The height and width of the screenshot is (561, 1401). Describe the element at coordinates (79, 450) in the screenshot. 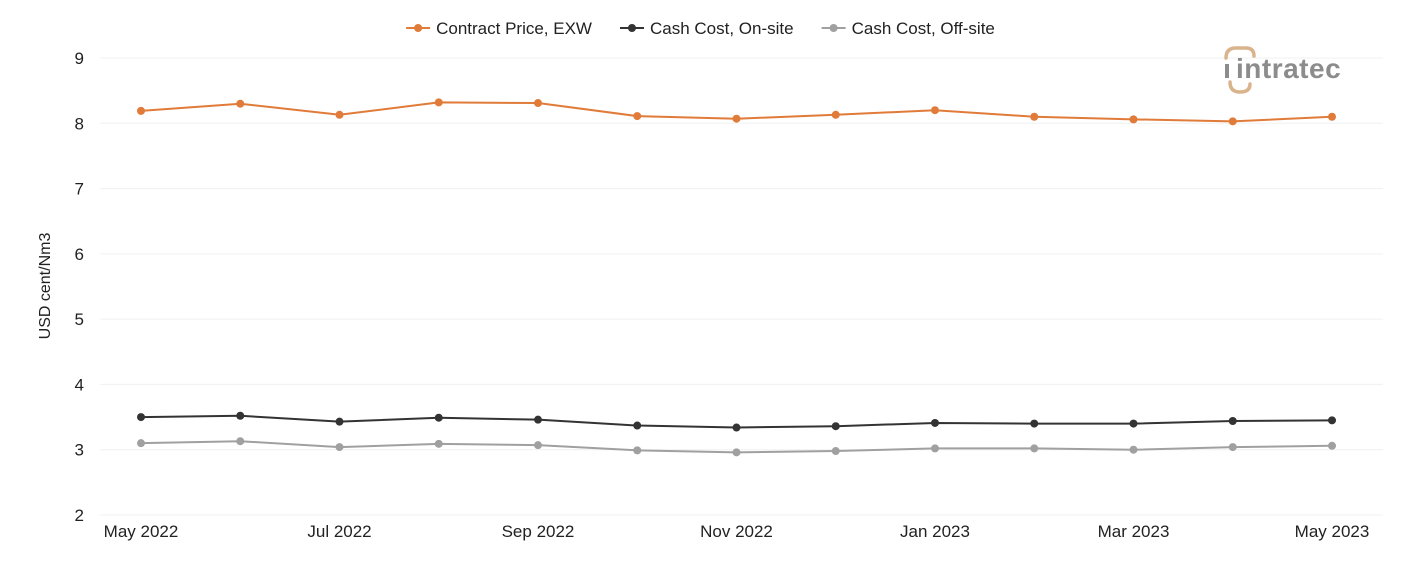

I see `y-tick-label: 3` at that location.